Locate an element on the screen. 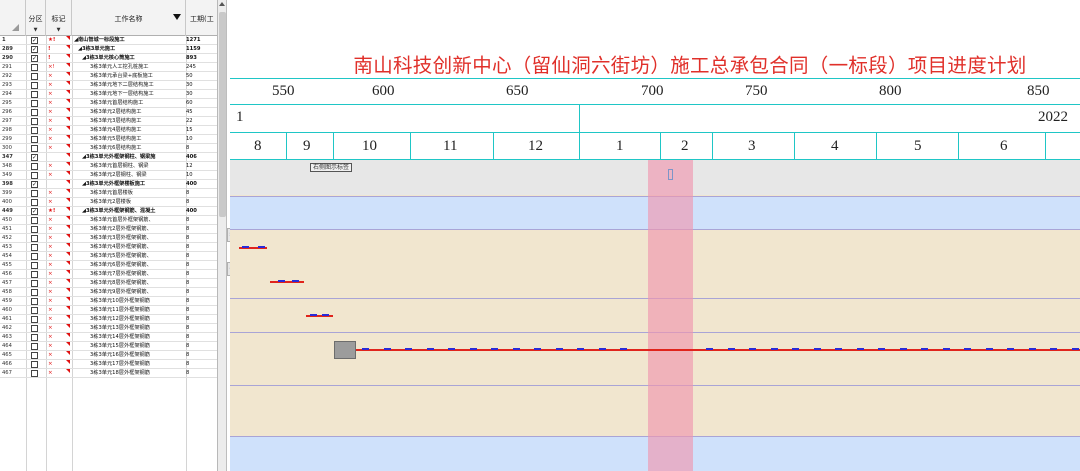 The height and width of the screenshot is (471, 1080). select-all-icon is located at coordinates (15, 27).